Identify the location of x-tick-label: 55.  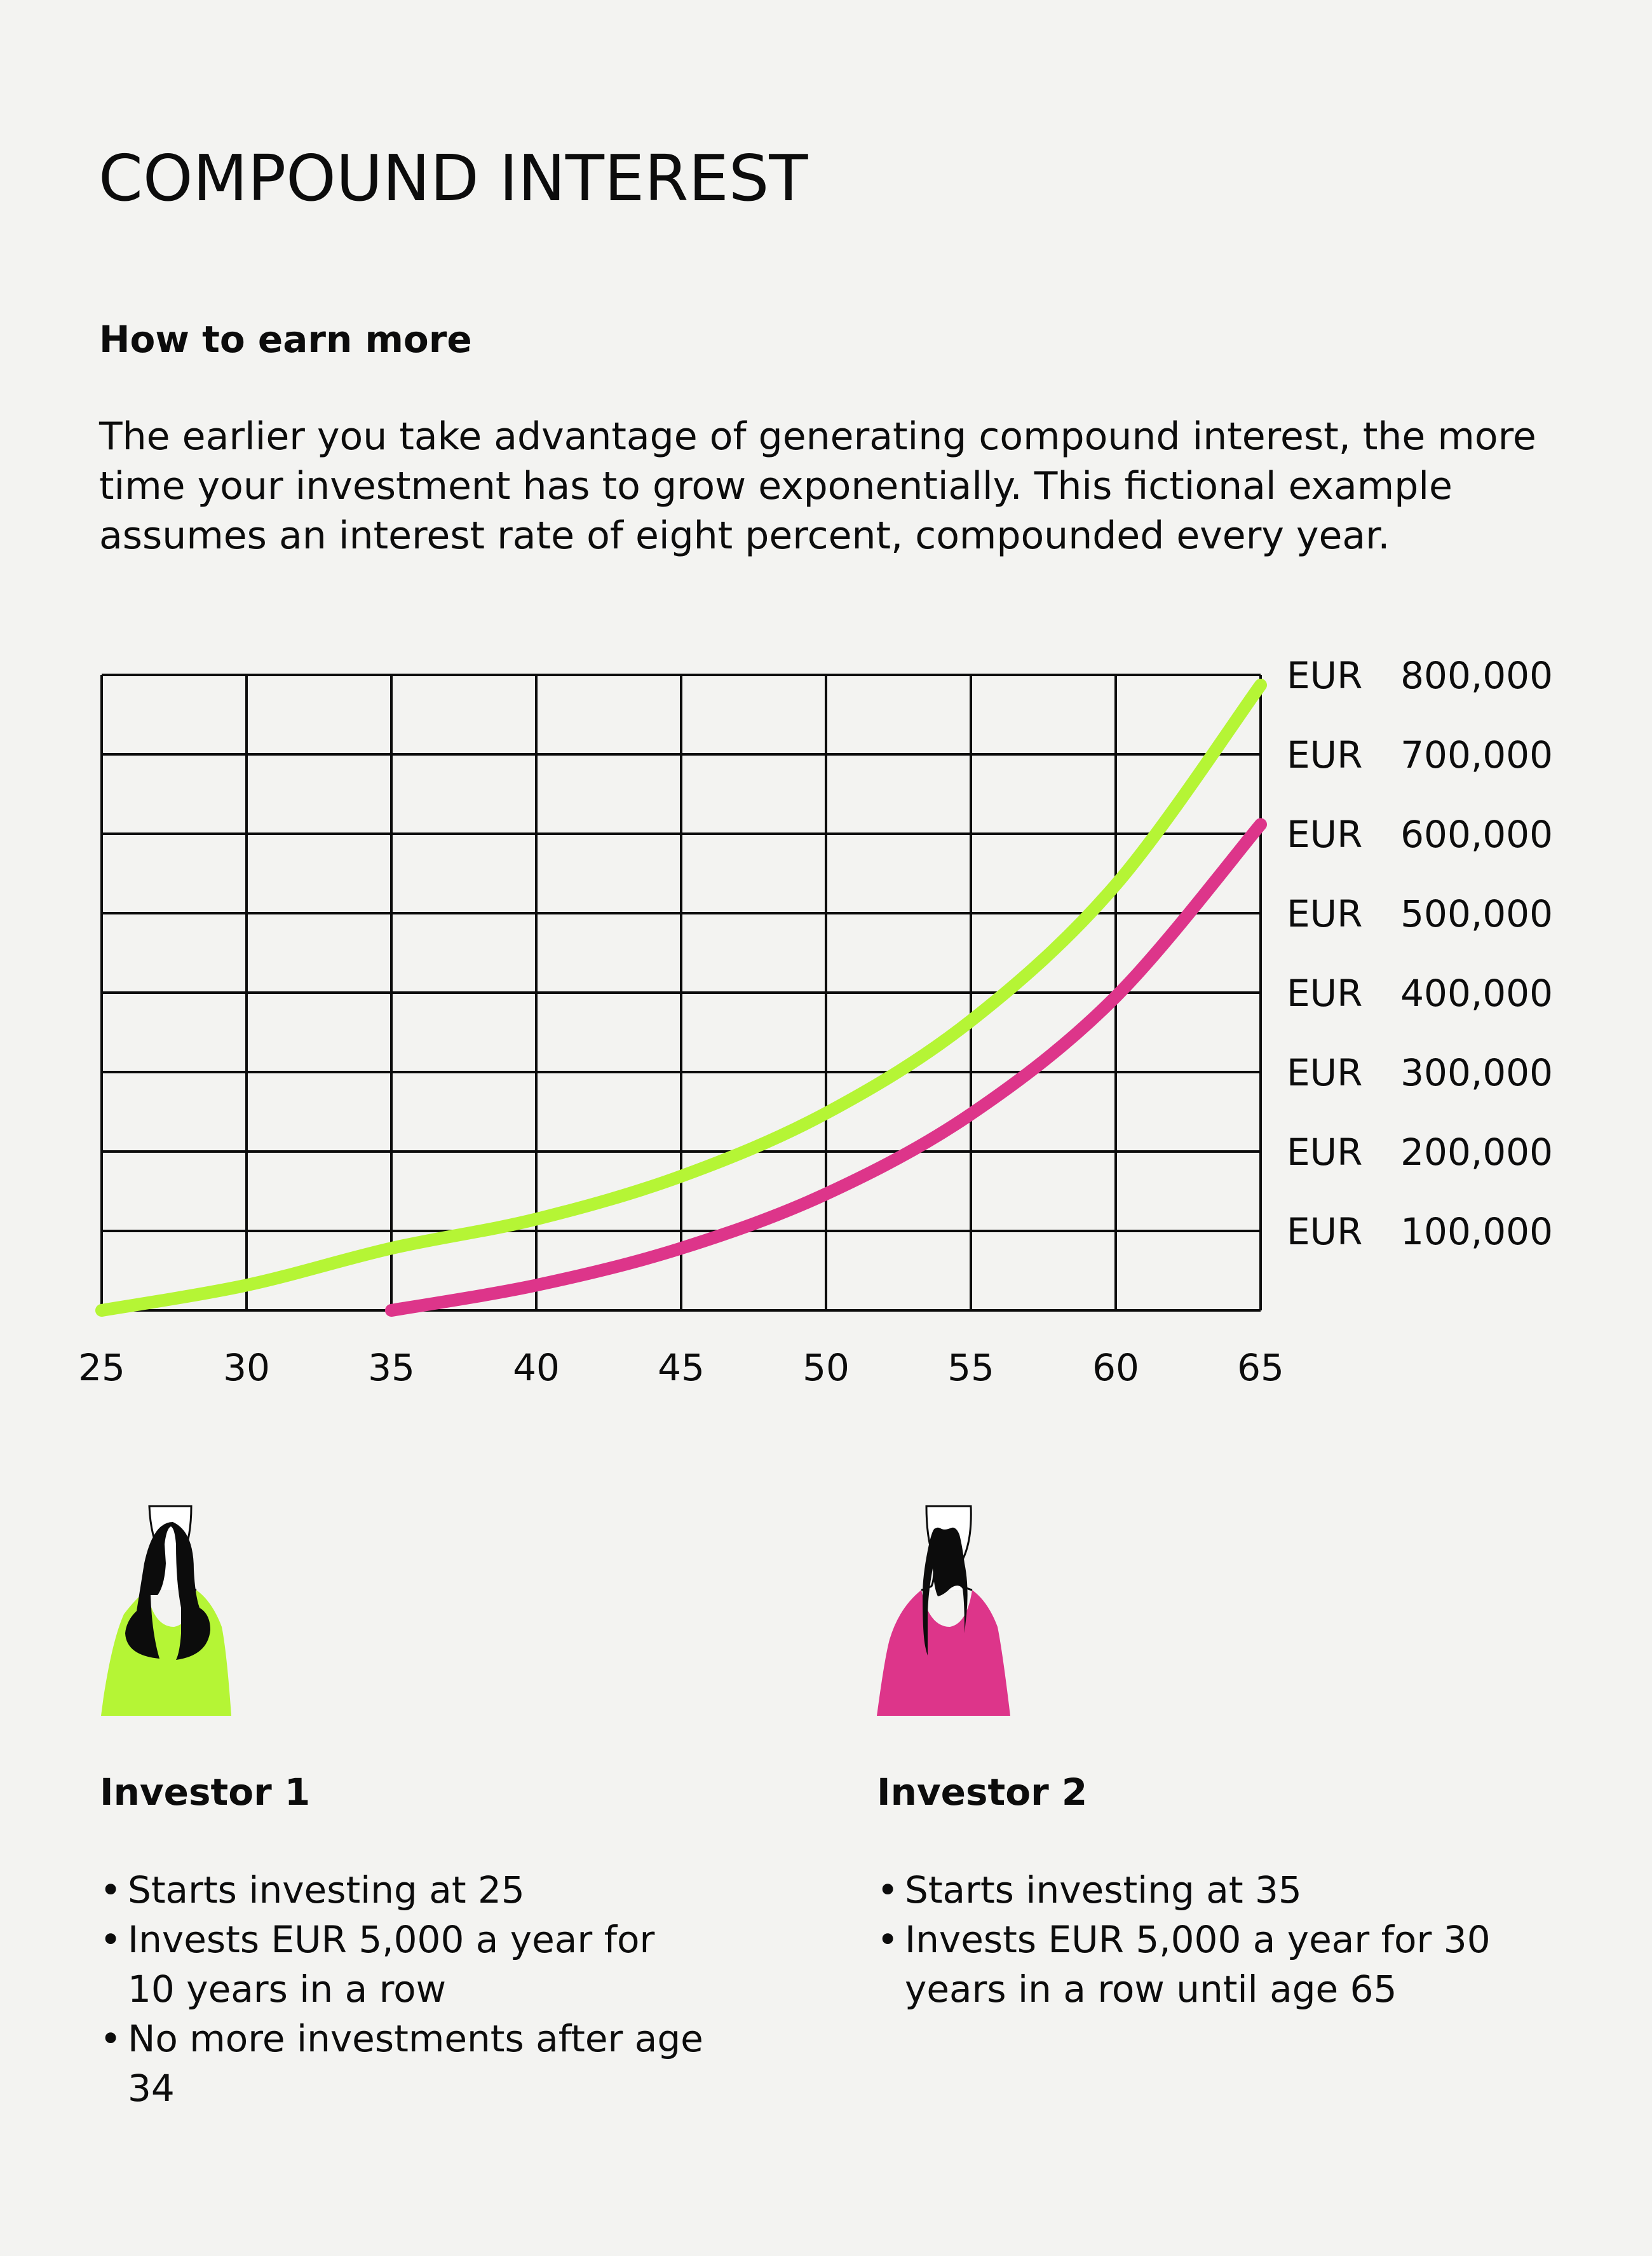
(970, 1367).